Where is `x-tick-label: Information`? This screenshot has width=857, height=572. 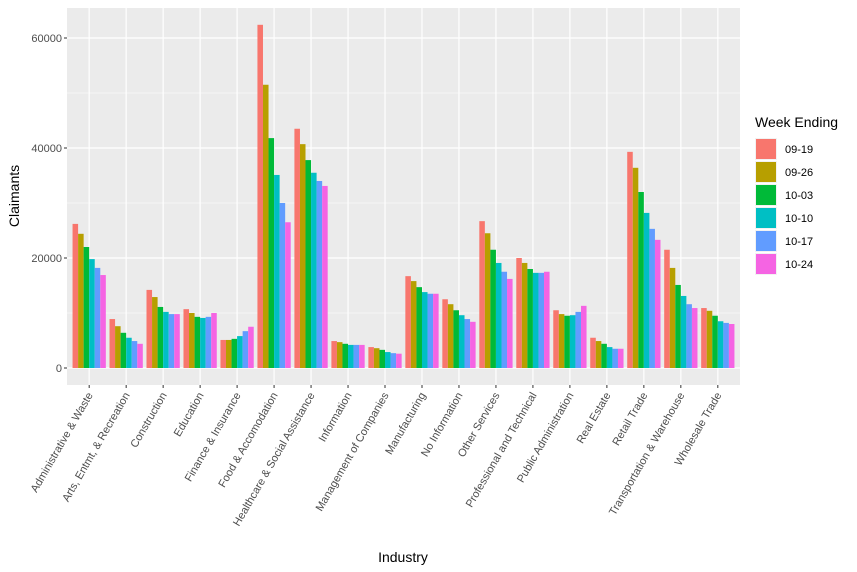
x-tick-label: Information is located at coordinates (336, 418).